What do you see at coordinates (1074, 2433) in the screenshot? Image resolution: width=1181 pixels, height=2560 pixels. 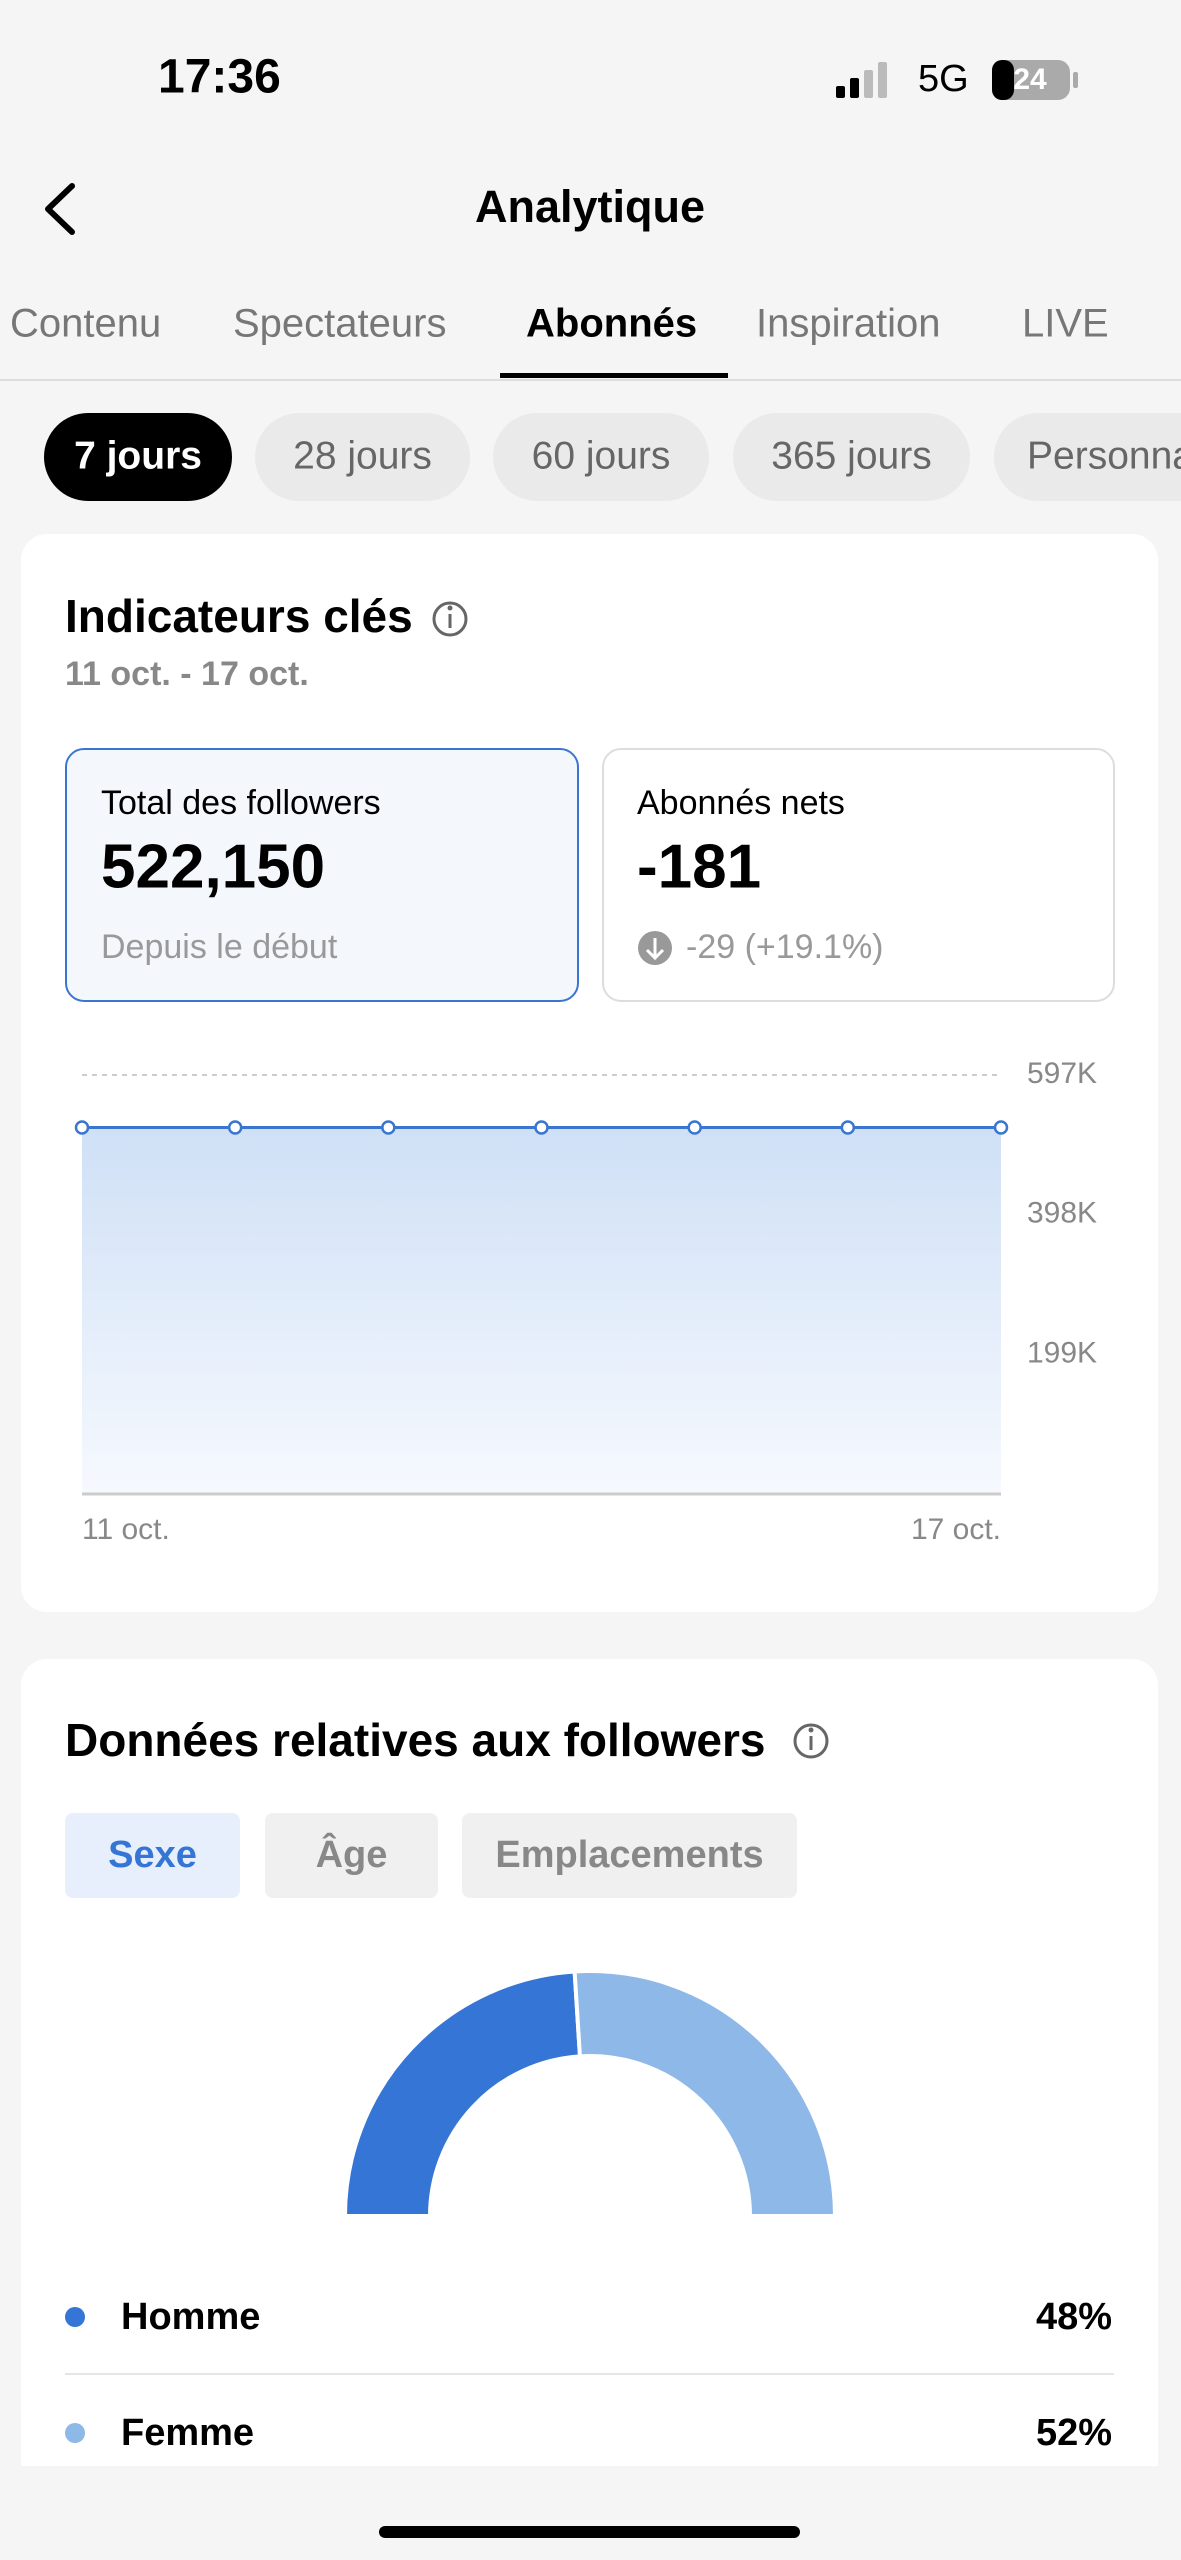 I see `legend-value: 52%` at bounding box center [1074, 2433].